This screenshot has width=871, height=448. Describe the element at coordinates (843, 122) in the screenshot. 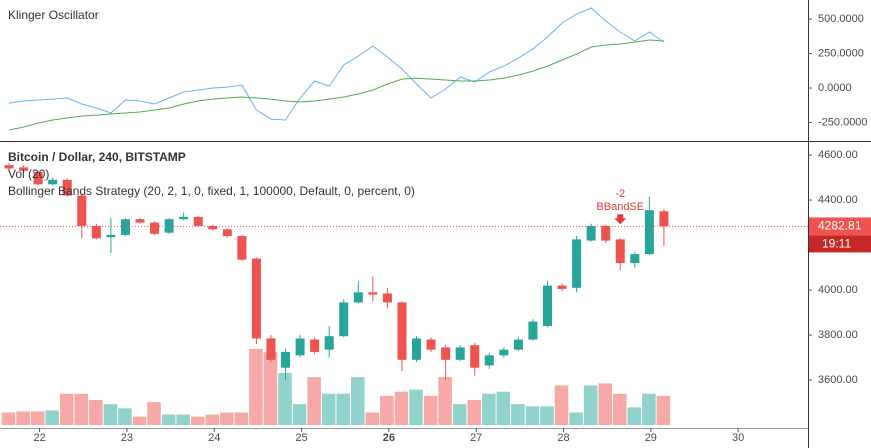

I see `y-tick-label: -250.0000` at that location.